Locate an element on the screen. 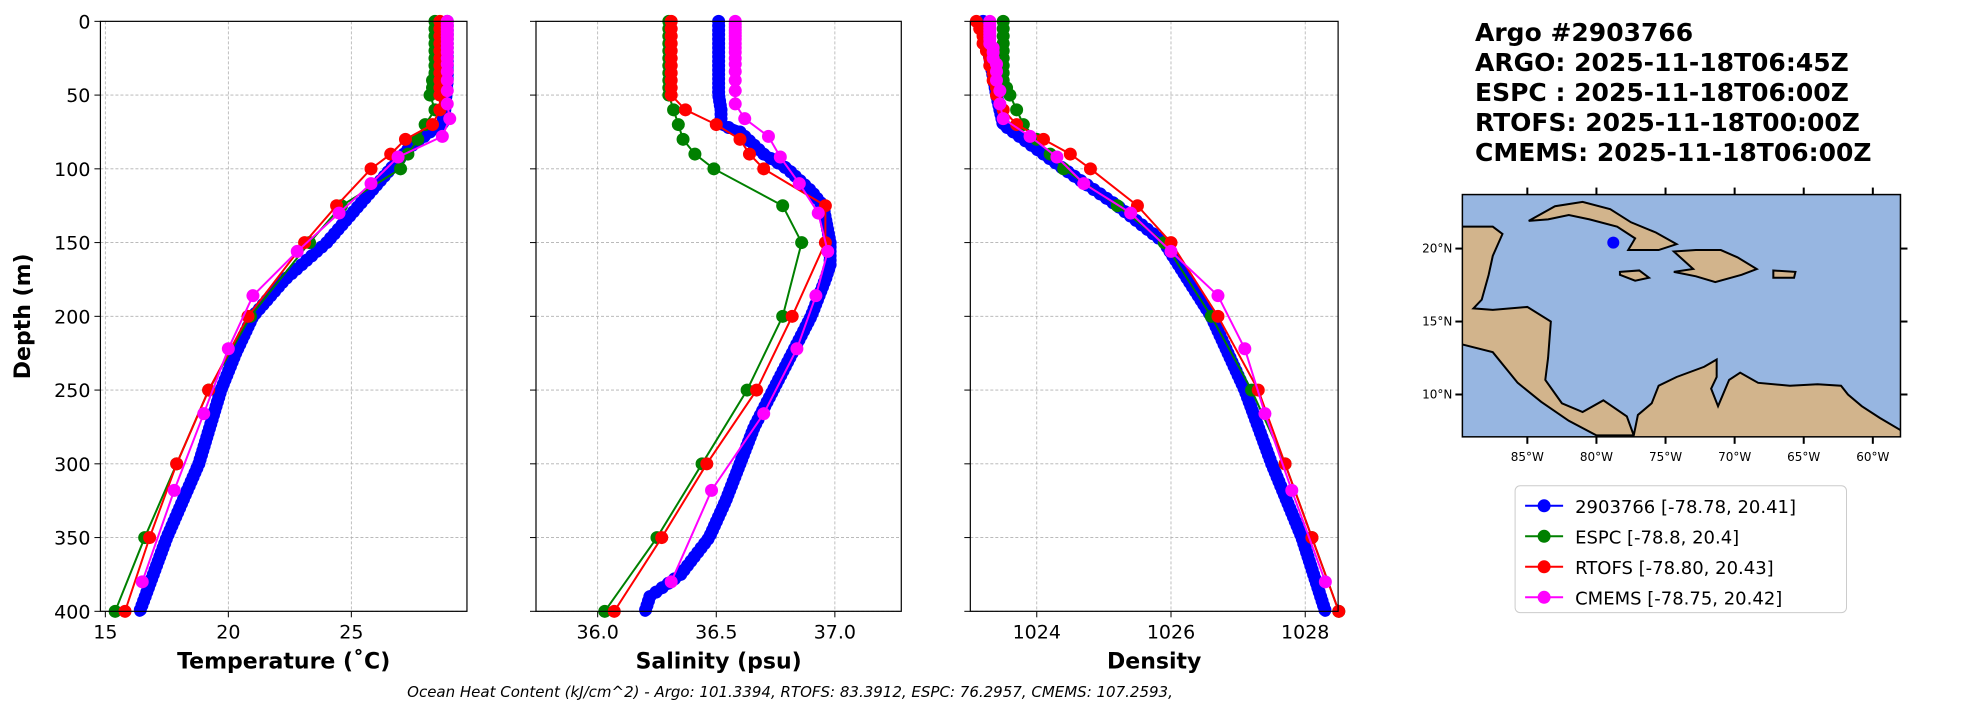 This screenshot has width=1967, height=716. y-tick-label: 300 is located at coordinates (72, 465).